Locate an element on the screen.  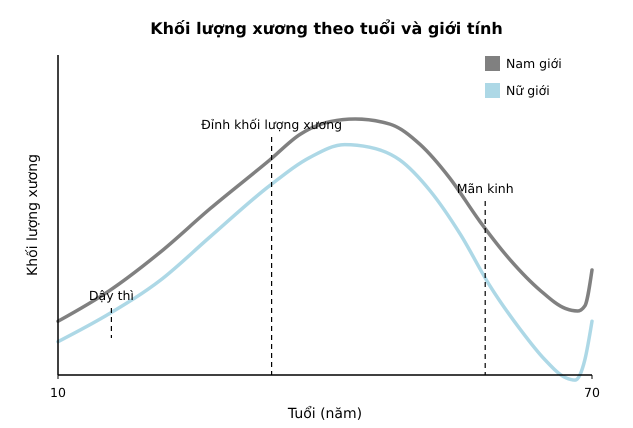
ref-line-label: Mãn kinh is located at coordinates (485, 188).